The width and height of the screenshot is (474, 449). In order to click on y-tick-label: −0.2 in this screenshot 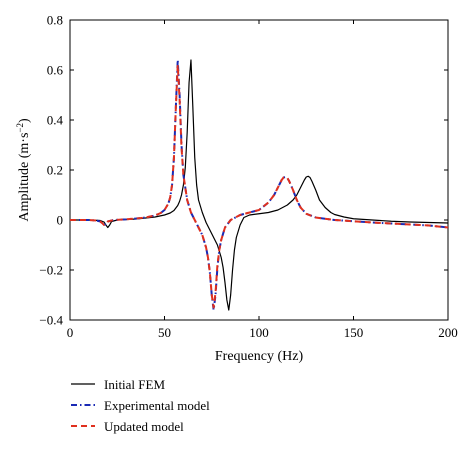, I will do `click(51, 270)`.